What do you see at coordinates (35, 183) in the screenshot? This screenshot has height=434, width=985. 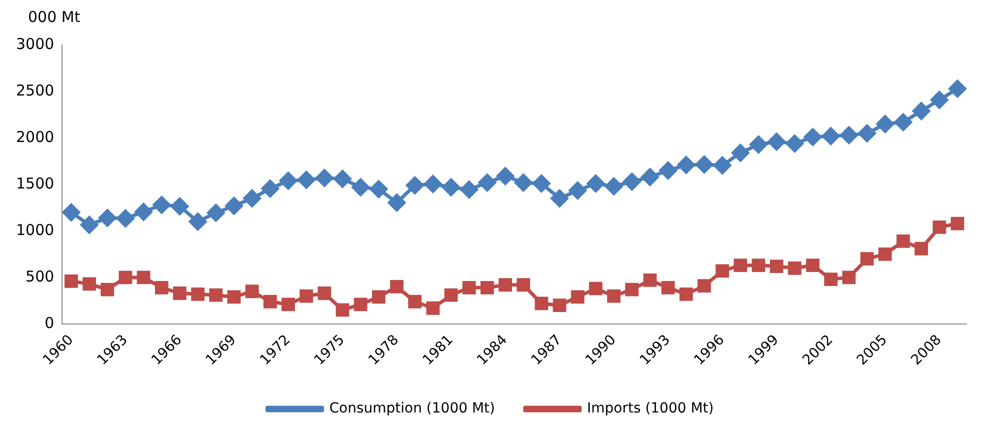 I see `y-tick-label: 1500` at bounding box center [35, 183].